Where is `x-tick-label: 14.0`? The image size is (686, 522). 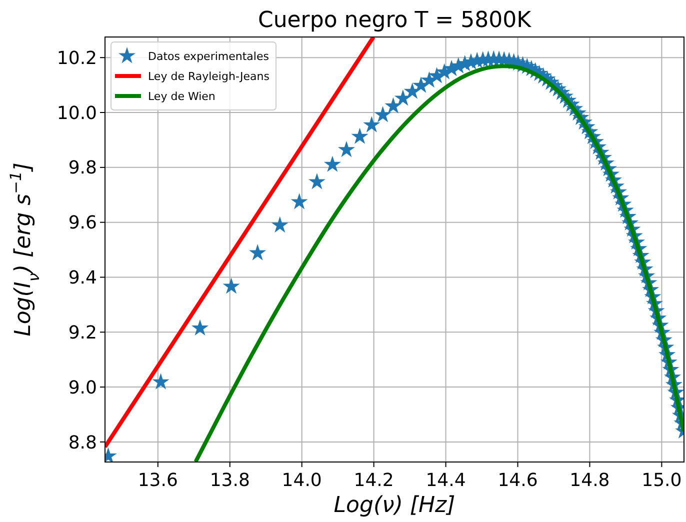 x-tick-label: 14.0 is located at coordinates (302, 480).